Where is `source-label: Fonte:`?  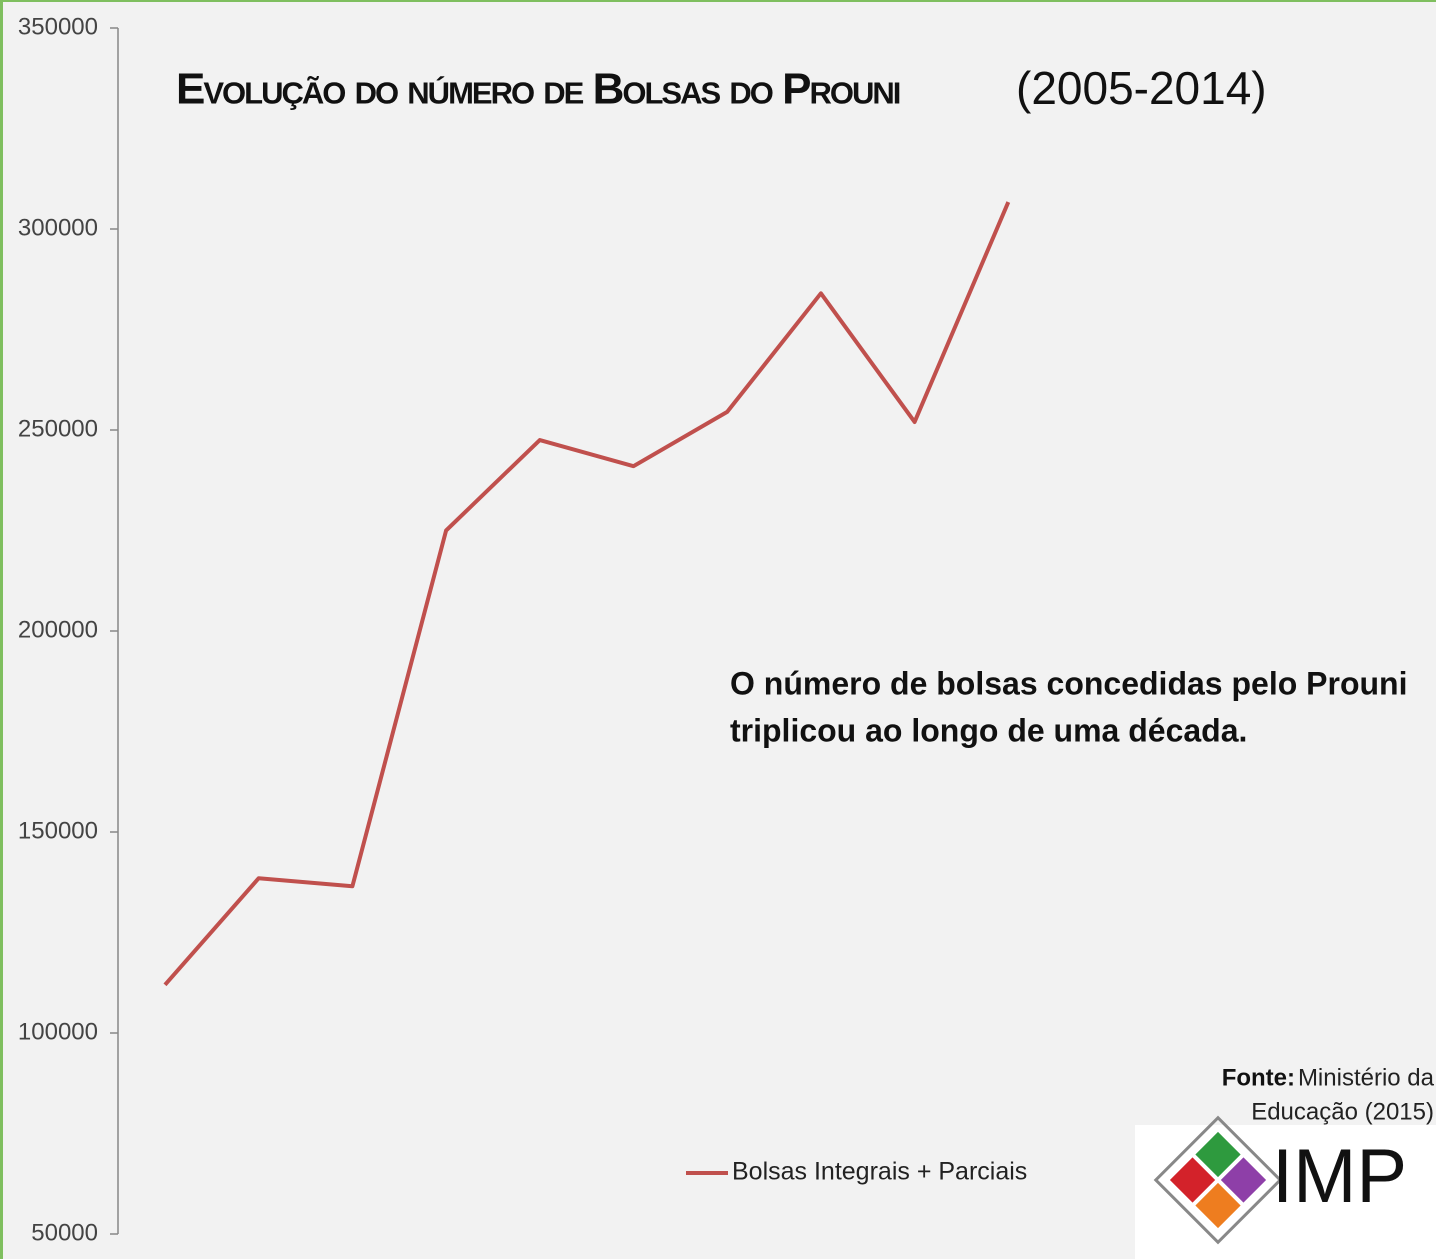
source-label: Fonte: is located at coordinates (1258, 1077).